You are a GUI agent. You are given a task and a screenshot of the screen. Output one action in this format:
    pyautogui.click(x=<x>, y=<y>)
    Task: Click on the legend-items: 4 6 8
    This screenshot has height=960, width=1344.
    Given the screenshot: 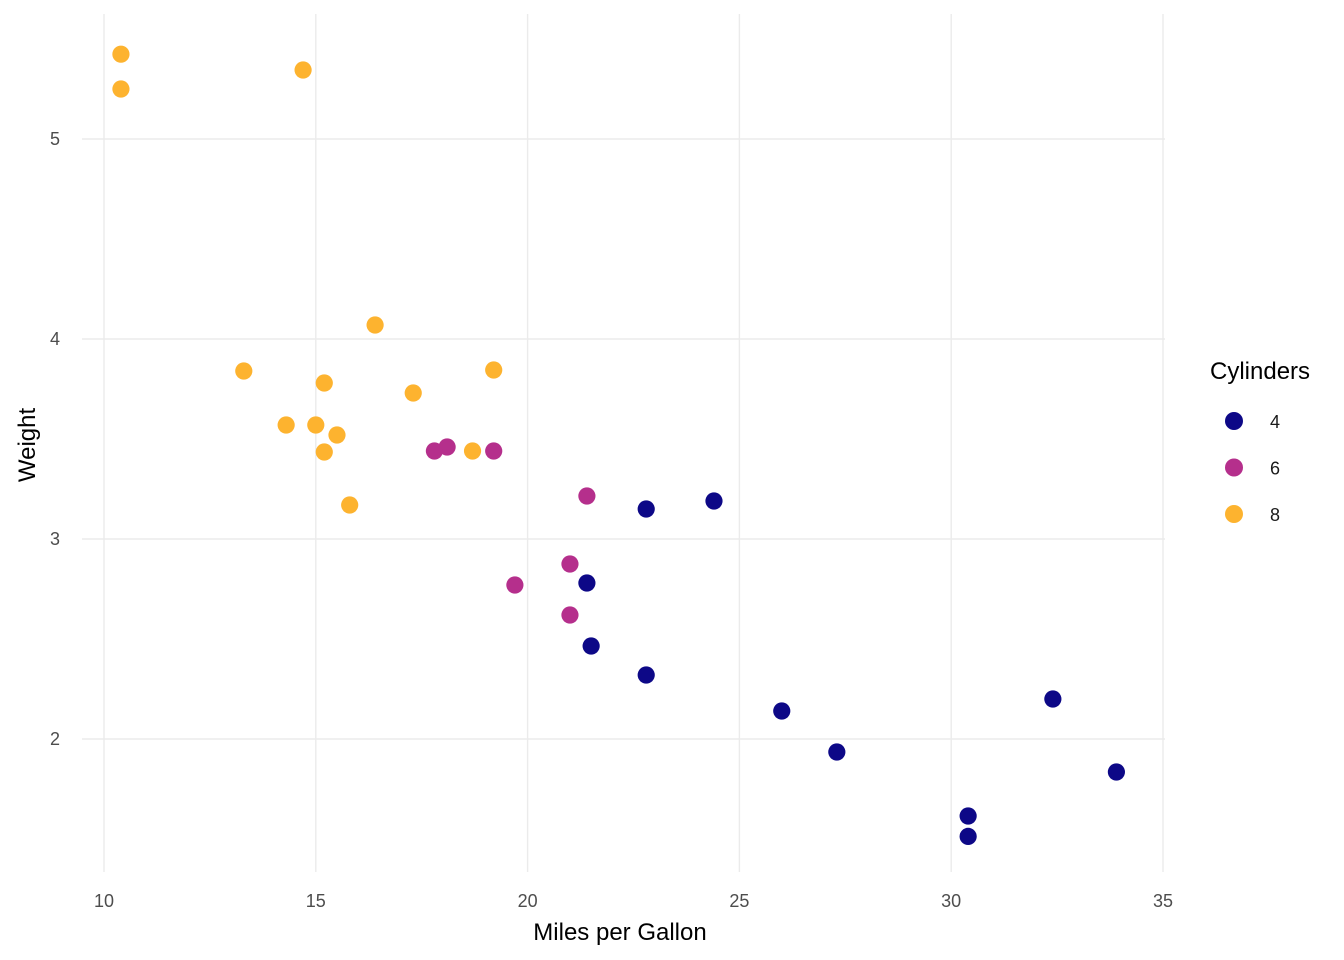 What is the action you would take?
    pyautogui.click(x=1252, y=468)
    